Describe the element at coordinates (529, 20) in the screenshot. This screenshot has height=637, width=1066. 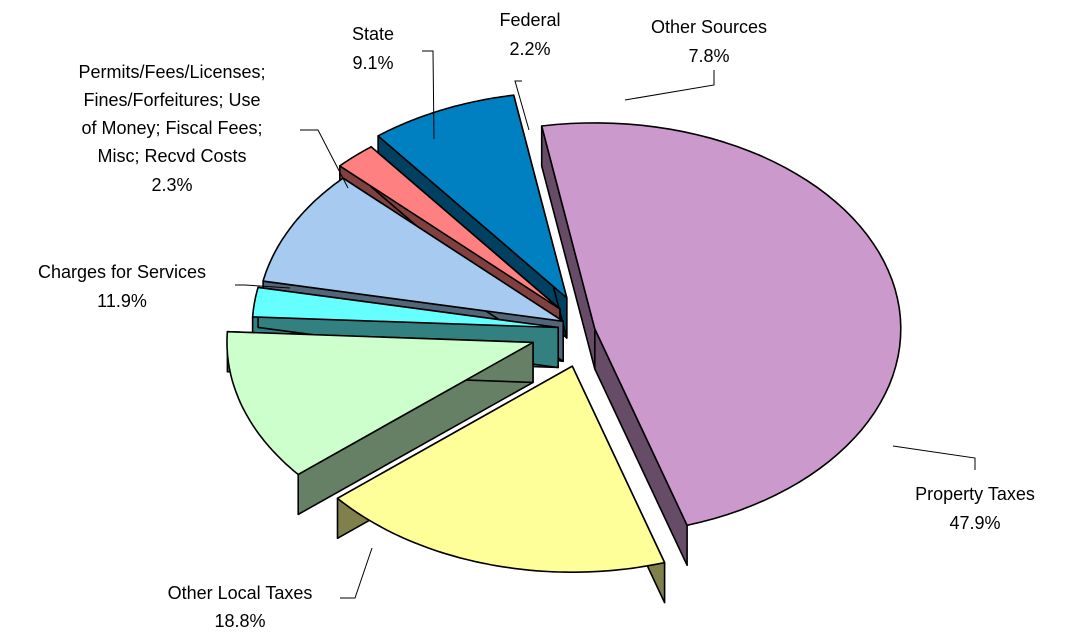
I see `label-federal-name: Federal` at that location.